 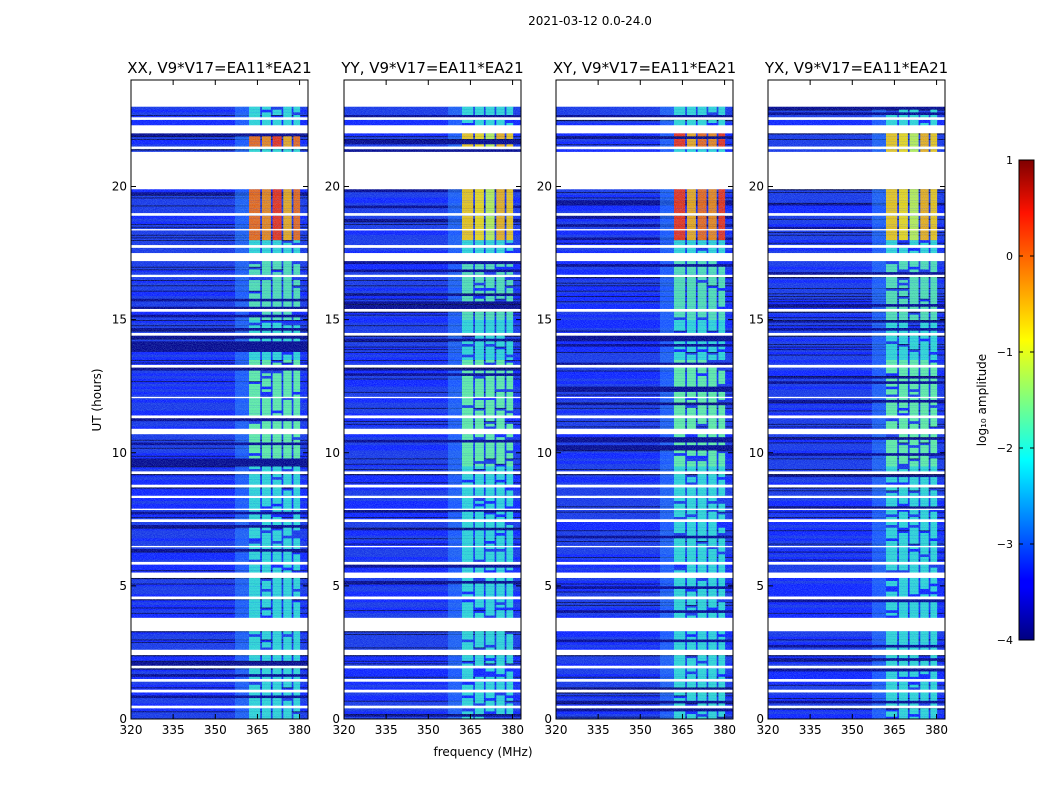 I want to click on x-axis-label: frequency (MHz), so click(x=482, y=752).